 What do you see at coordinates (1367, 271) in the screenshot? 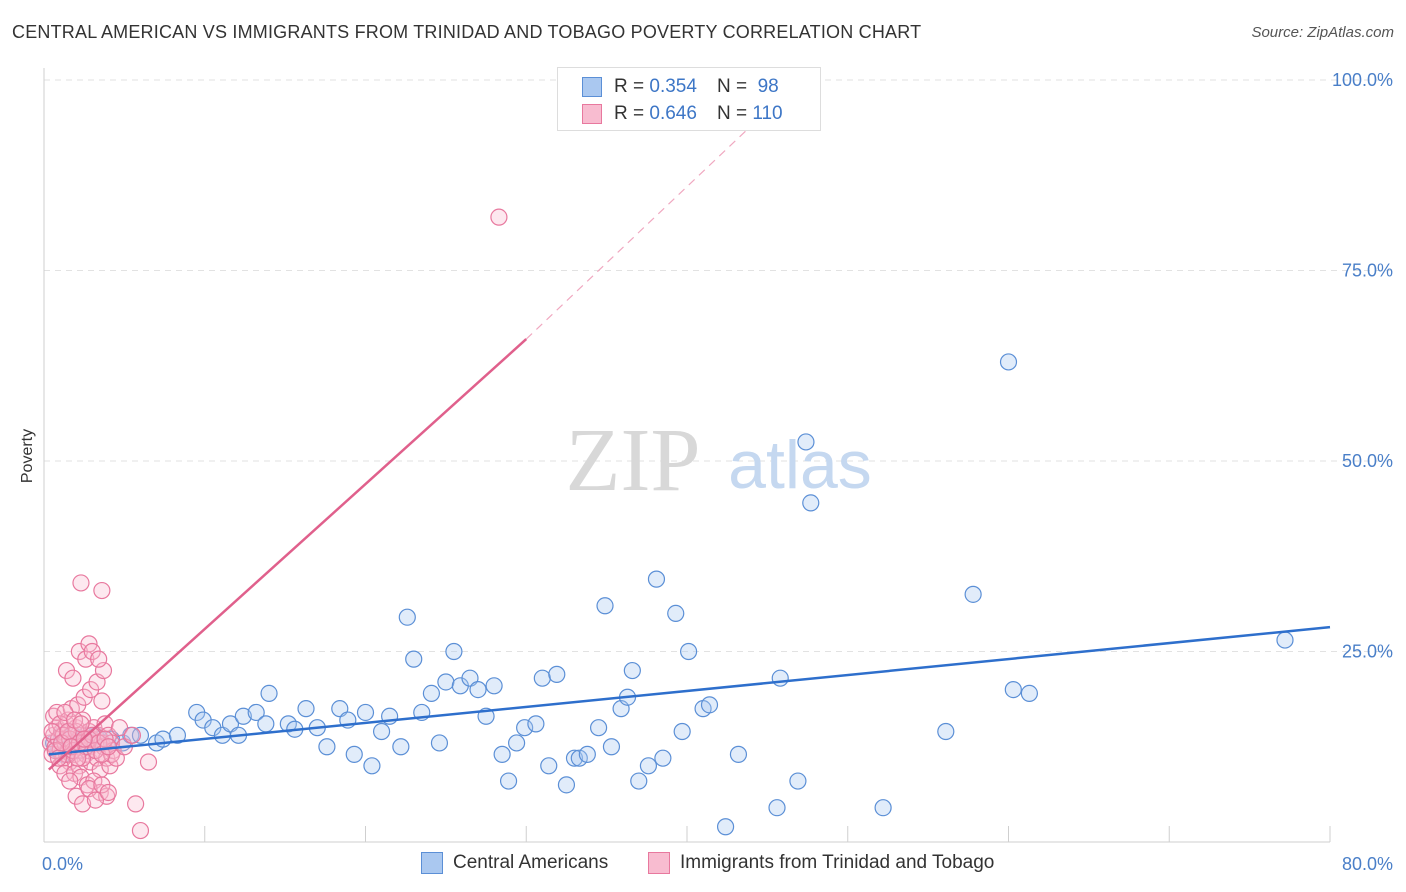
I see `y-tick-label: 75.0%` at bounding box center [1367, 271].